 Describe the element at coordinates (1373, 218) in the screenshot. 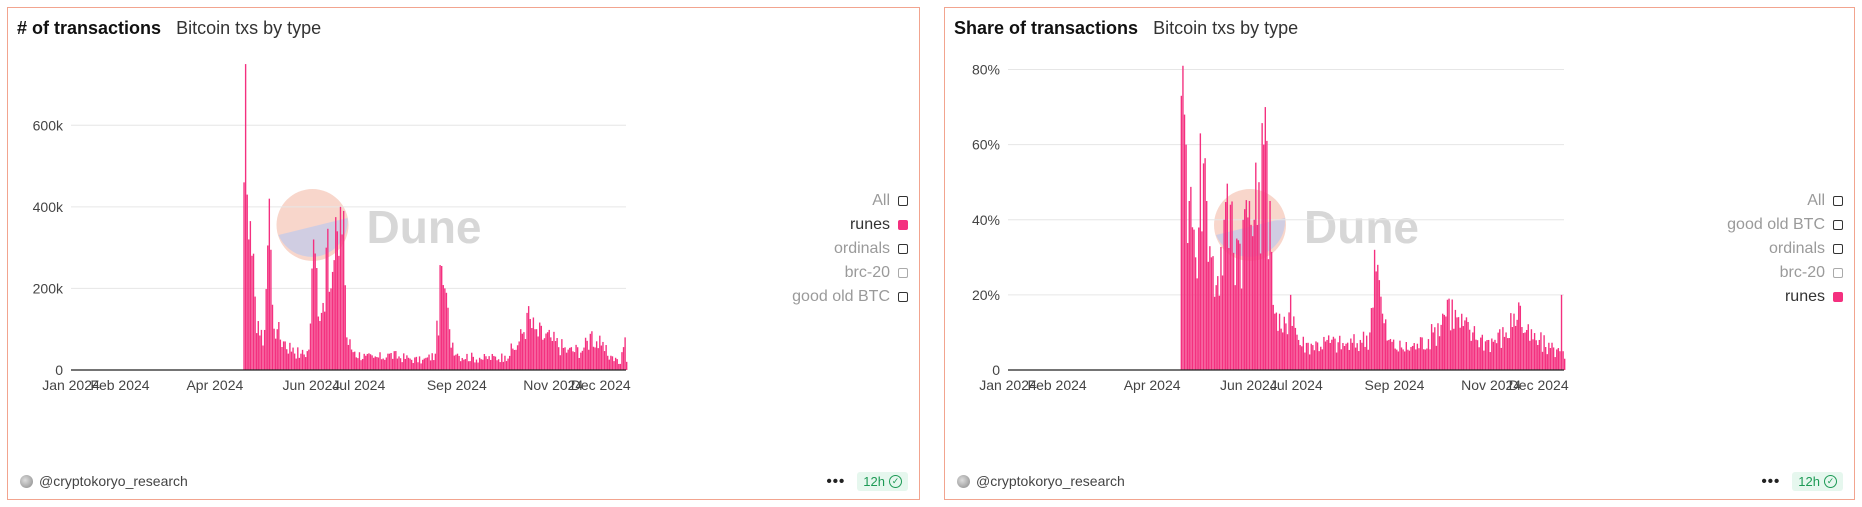

I see `bar-series-runes` at that location.